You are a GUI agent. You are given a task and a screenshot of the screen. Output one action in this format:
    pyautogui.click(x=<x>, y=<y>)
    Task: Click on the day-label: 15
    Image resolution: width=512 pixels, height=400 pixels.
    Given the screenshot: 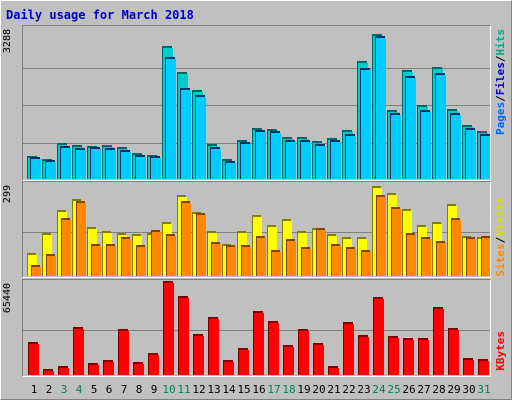 What is the action you would take?
    pyautogui.click(x=243, y=389)
    